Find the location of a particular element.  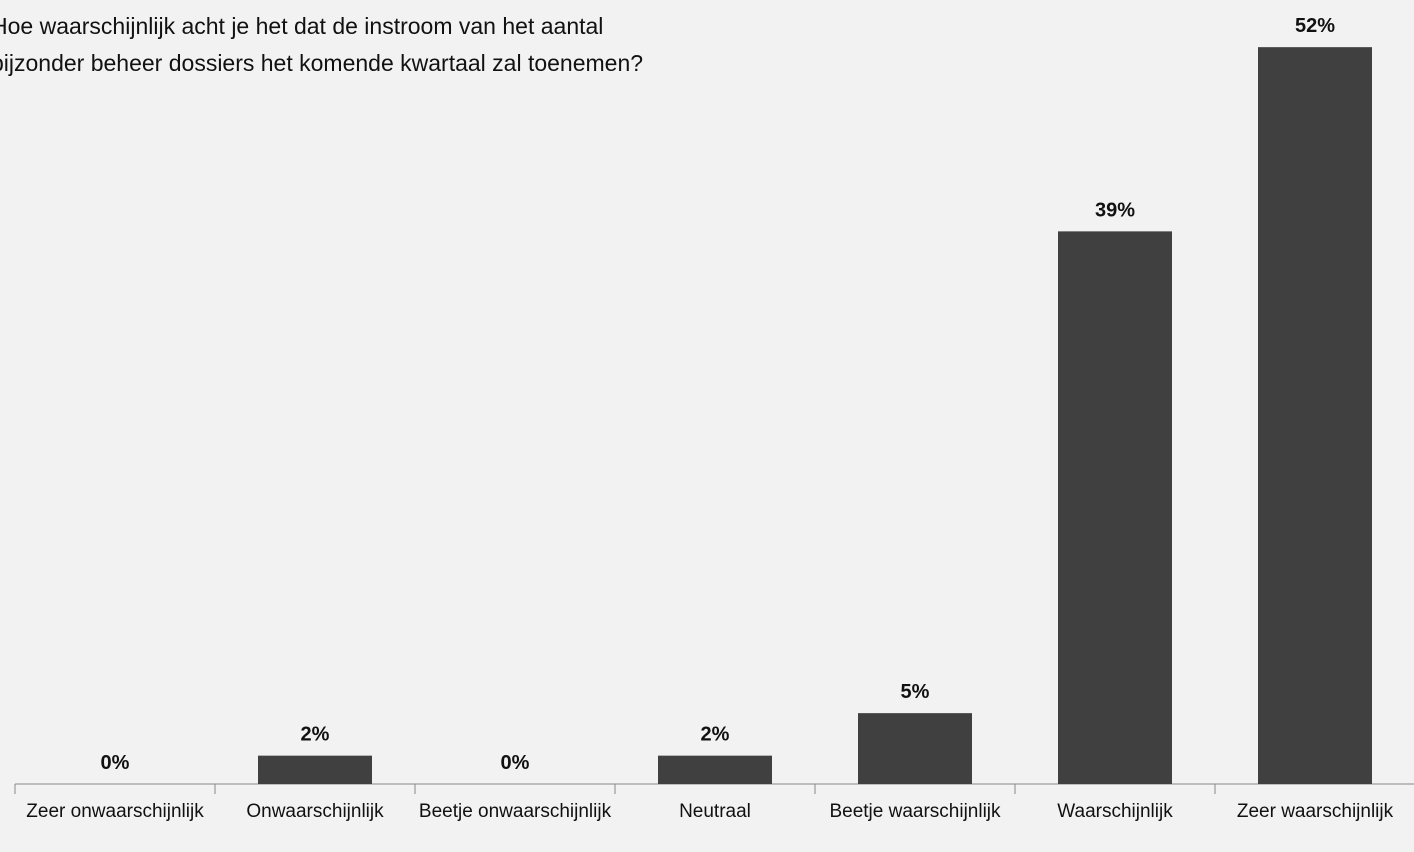

x-tick-label: Waarschijnlijk is located at coordinates (1115, 811).